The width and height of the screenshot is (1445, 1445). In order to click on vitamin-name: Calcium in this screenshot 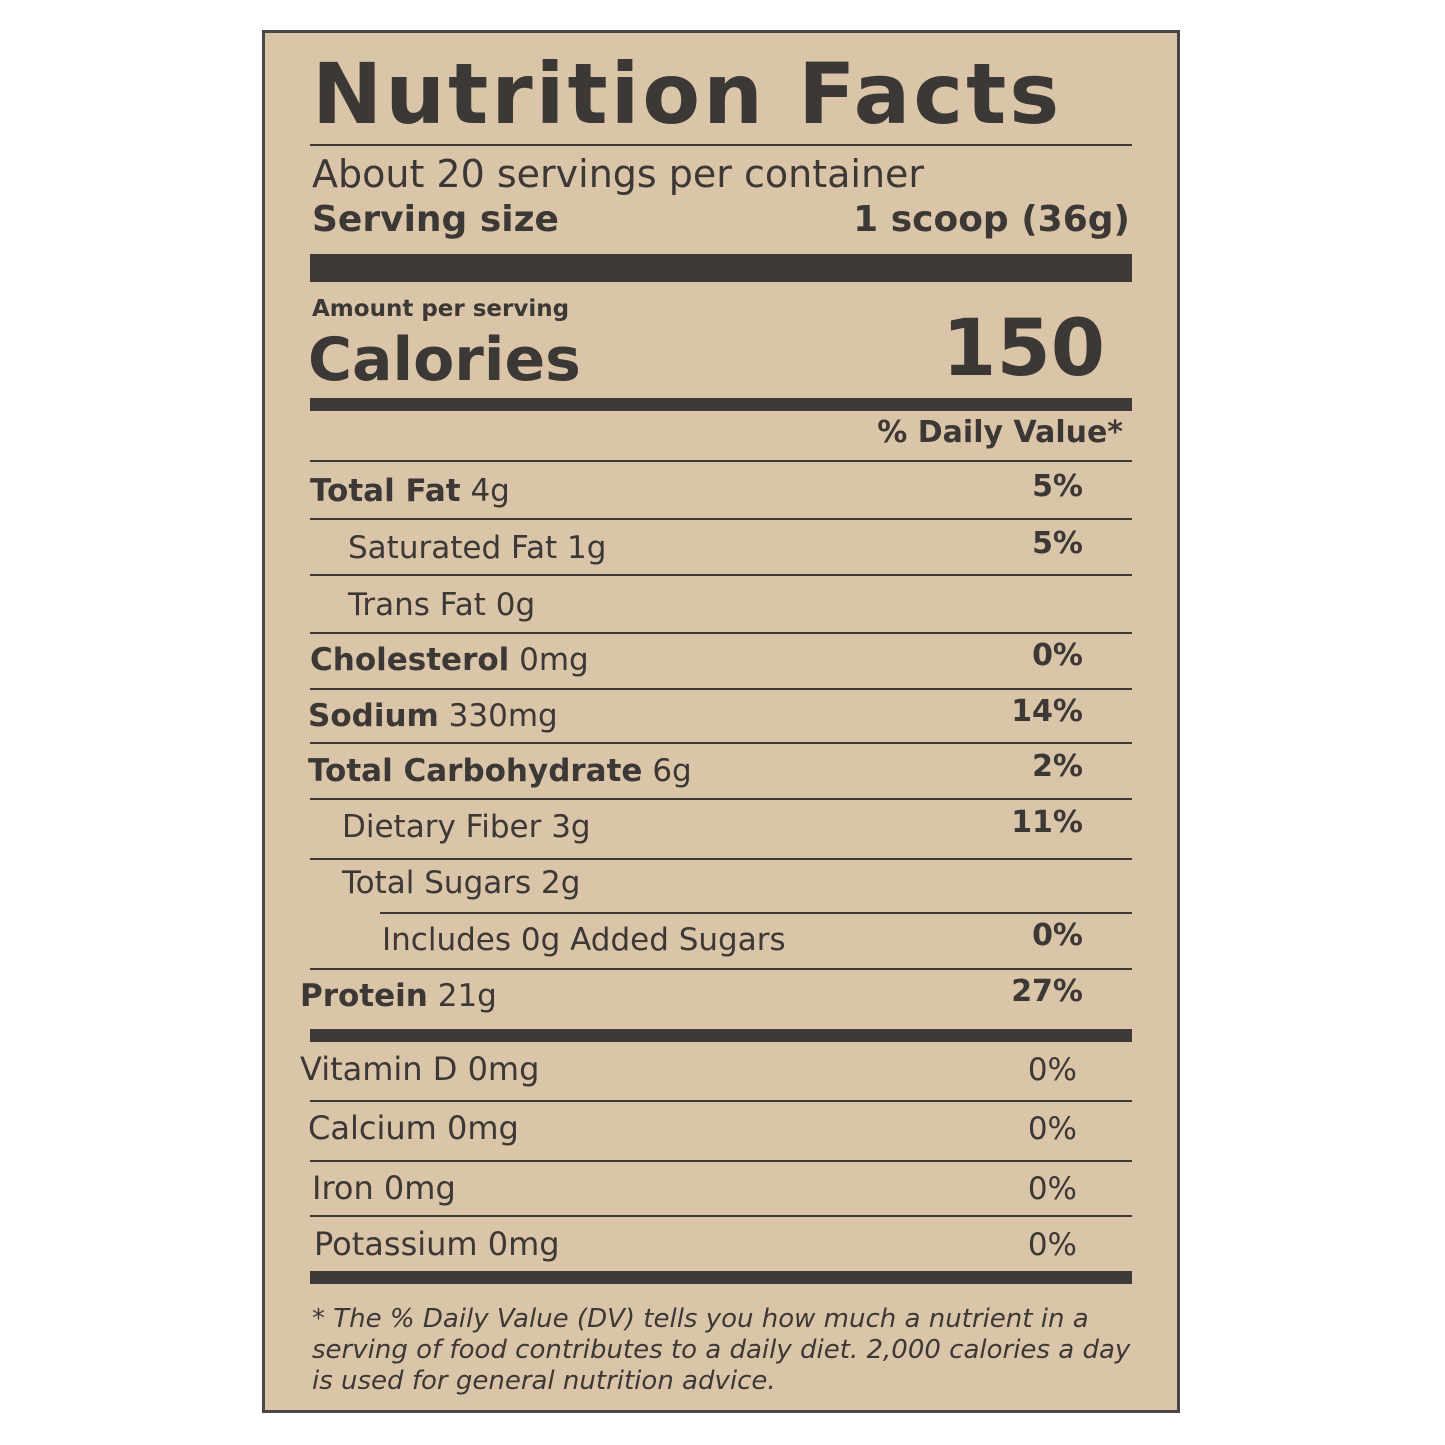, I will do `click(372, 1128)`.